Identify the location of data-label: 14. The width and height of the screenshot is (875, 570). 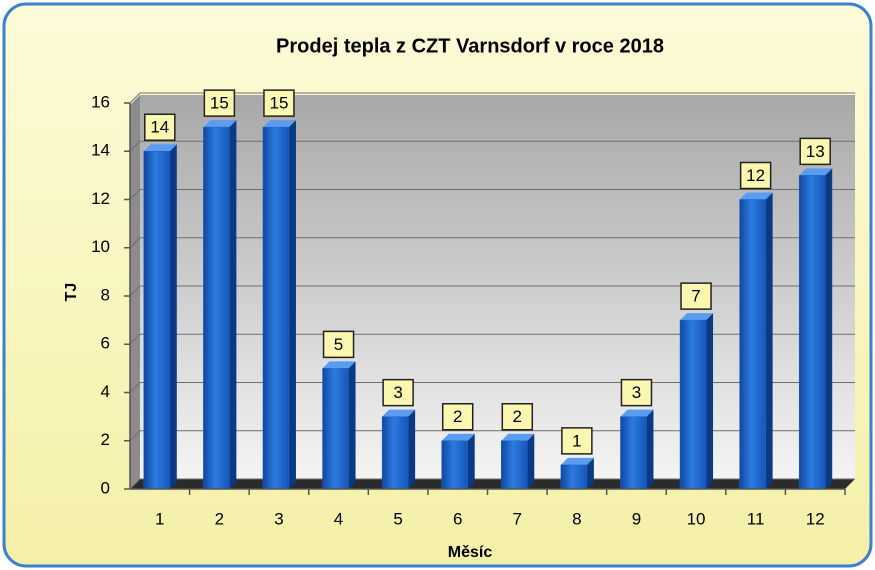
(159, 127).